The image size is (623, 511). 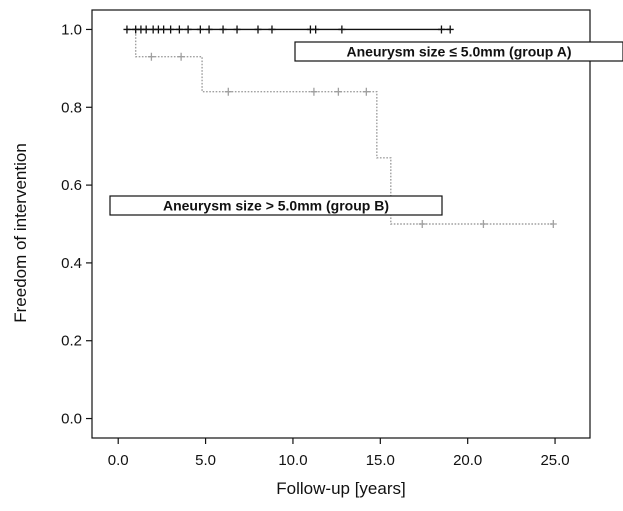 What do you see at coordinates (467, 460) in the screenshot?
I see `x-tick-label: 20.0` at bounding box center [467, 460].